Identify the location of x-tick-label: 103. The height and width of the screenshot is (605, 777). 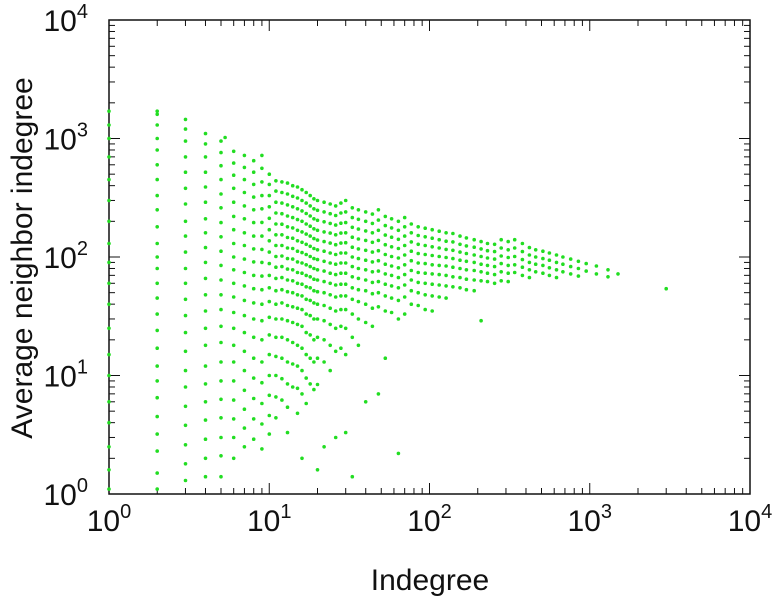
(590, 519).